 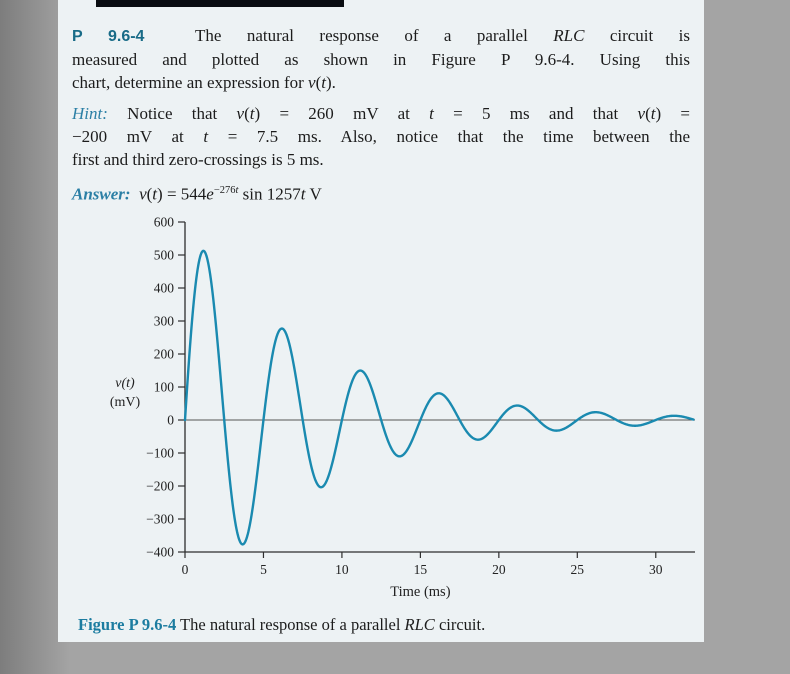 I want to click on y-tick-label: 200, so click(x=164, y=353).